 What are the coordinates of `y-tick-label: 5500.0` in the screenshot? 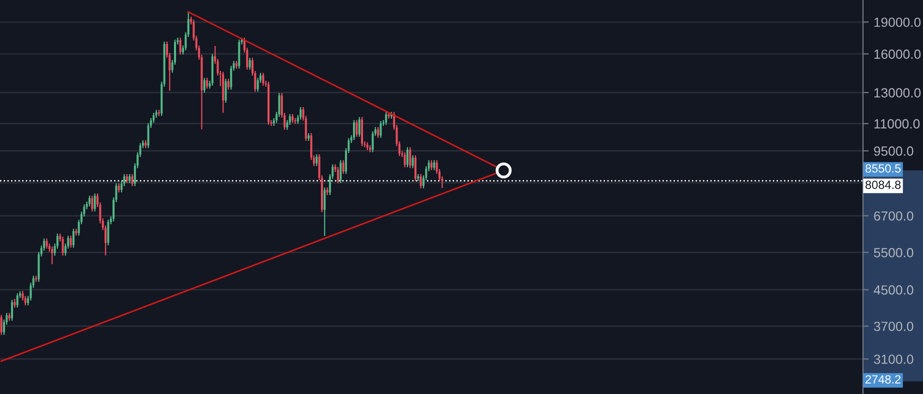 It's located at (894, 253).